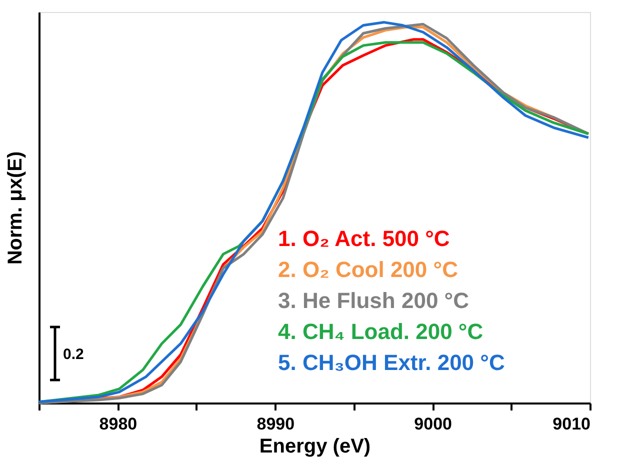  I want to click on series-label: 2. O₂ Cool 200 °C, so click(368, 269).